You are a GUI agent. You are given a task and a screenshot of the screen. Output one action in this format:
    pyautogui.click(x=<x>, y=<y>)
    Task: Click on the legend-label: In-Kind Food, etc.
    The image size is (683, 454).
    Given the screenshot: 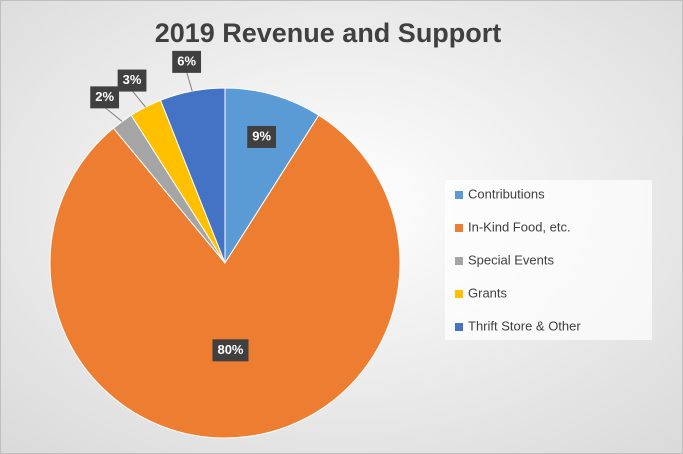 What is the action you would take?
    pyautogui.click(x=519, y=226)
    